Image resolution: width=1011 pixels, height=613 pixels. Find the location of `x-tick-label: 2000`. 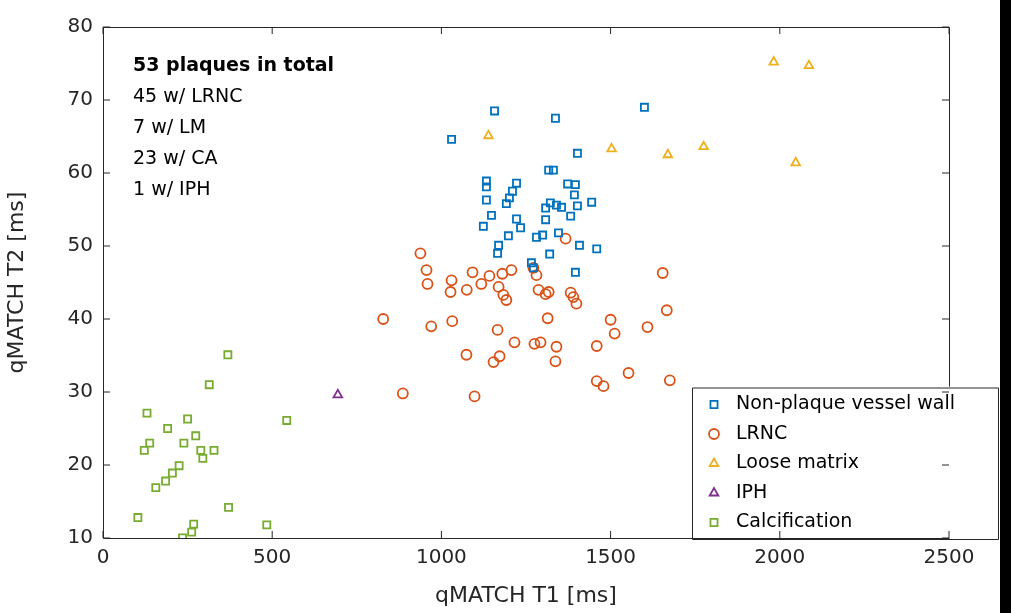

x-tick-label: 2000 is located at coordinates (780, 556).